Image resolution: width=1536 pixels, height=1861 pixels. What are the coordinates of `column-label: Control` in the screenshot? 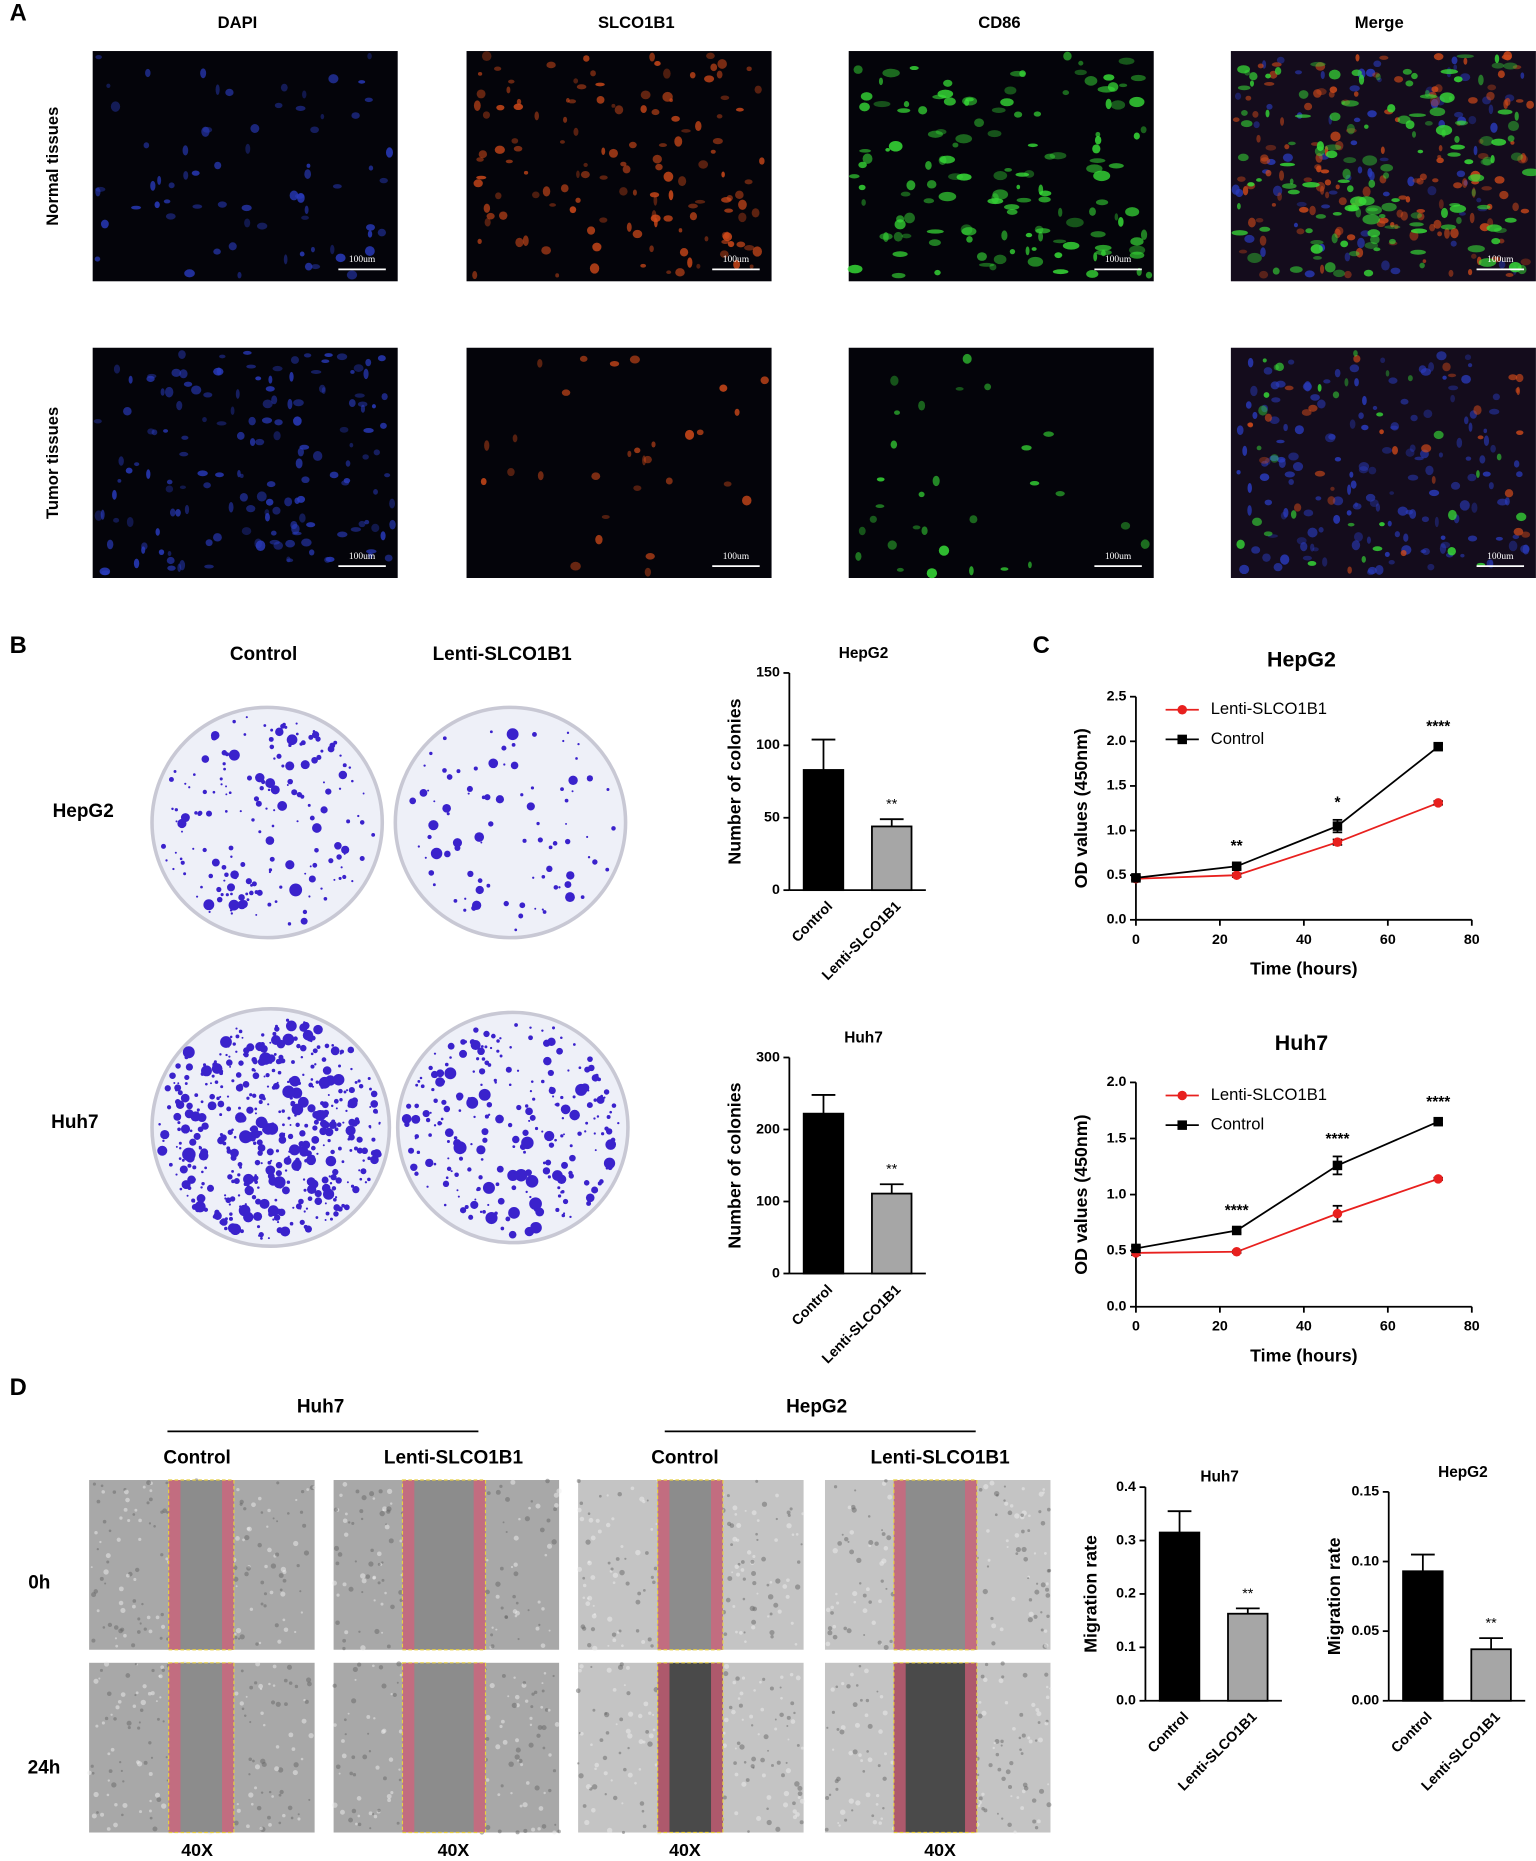 It's located at (263, 654).